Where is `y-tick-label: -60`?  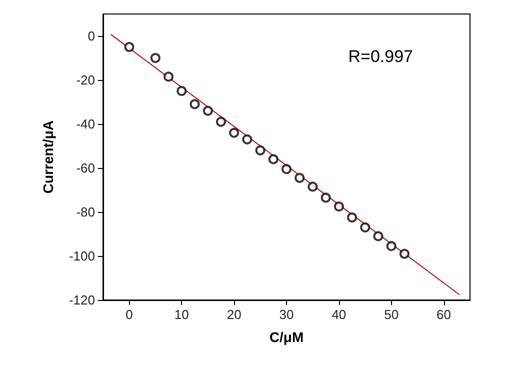 y-tick-label: -60 is located at coordinates (85, 168).